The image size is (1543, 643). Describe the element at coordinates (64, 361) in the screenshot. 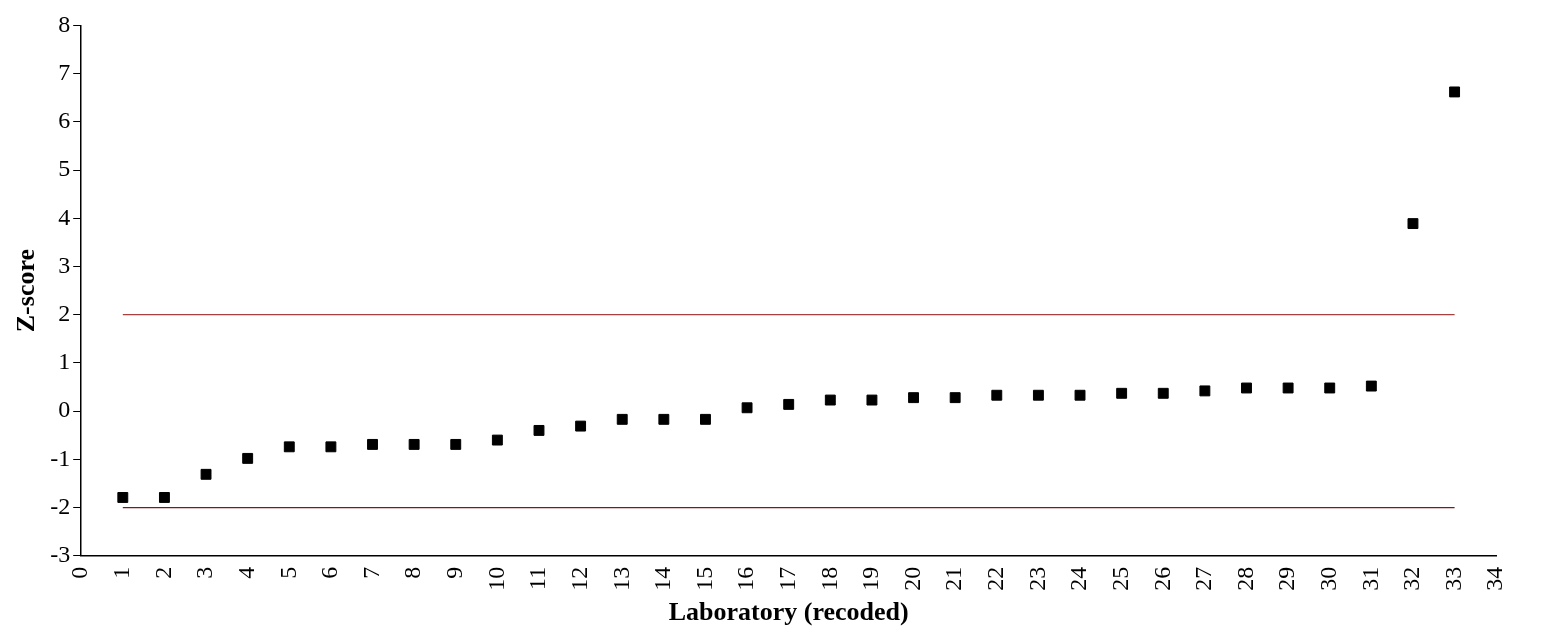

I see `y-tick-label: 1` at that location.